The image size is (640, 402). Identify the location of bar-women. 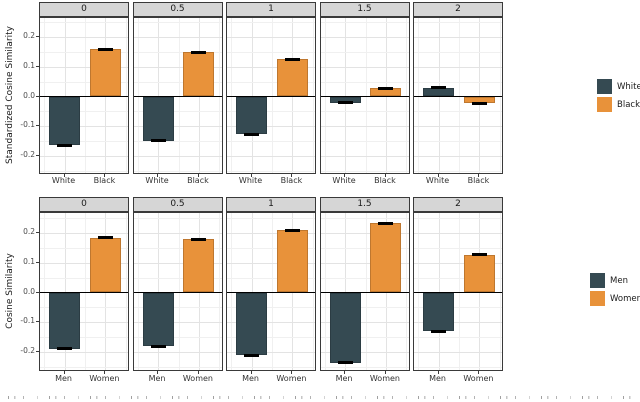
(292, 261).